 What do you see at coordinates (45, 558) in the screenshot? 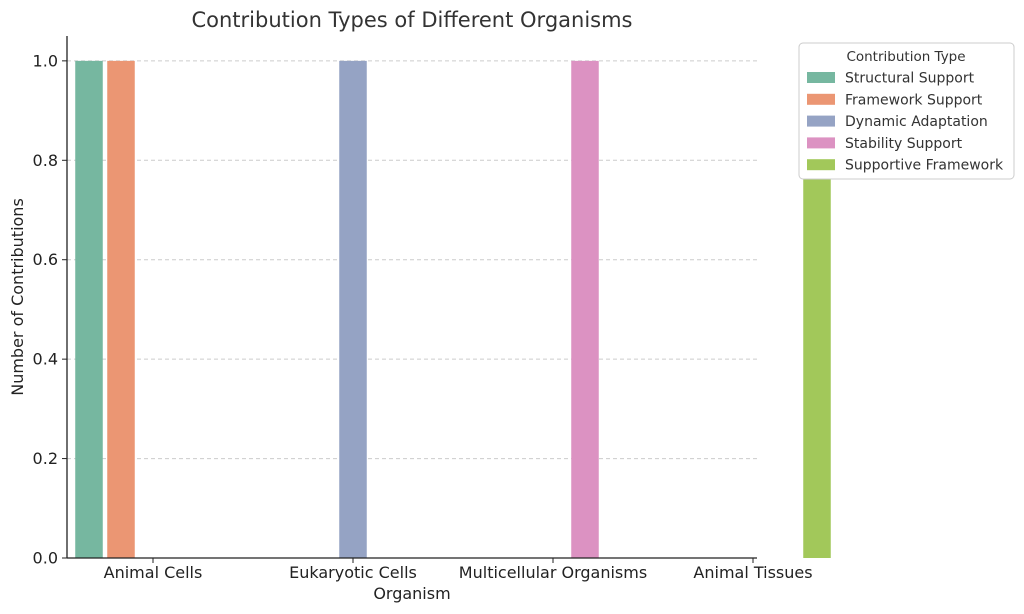
I see `y-tick-label: 0.0` at bounding box center [45, 558].